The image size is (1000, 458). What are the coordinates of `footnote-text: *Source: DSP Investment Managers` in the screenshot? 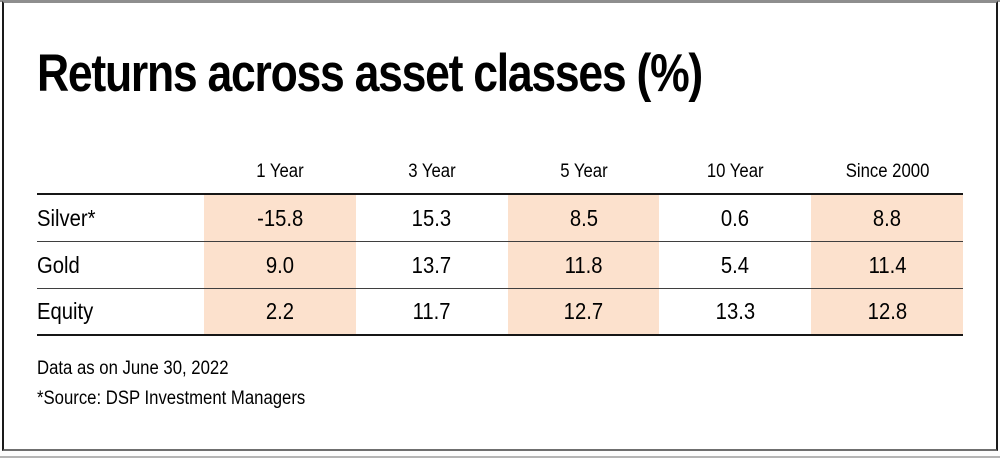 It's located at (171, 398).